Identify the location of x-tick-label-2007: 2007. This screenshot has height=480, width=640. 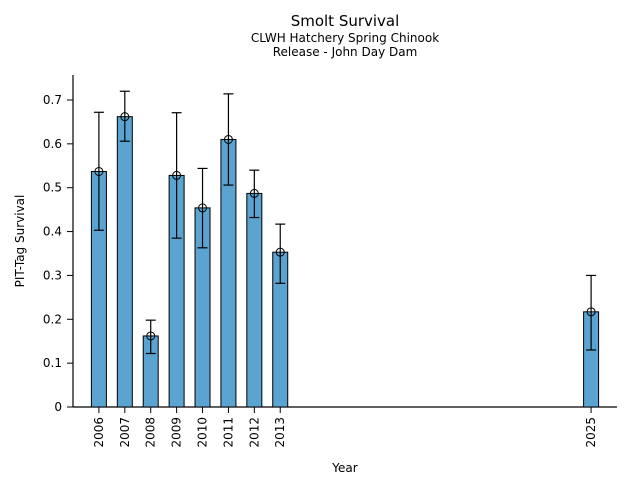
(125, 432).